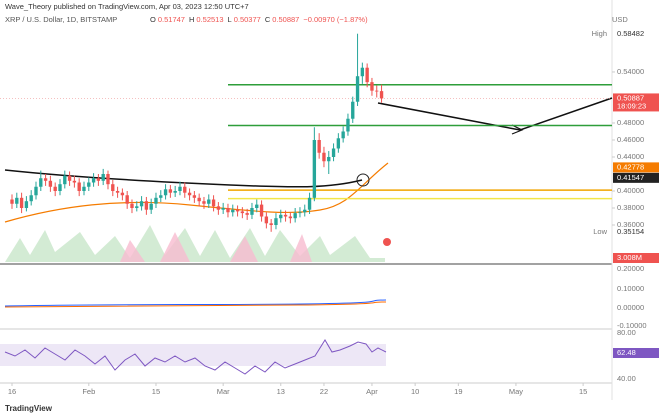 The width and height of the screenshot is (660, 417). I want to click on rsi-label-box, so click(636, 353).